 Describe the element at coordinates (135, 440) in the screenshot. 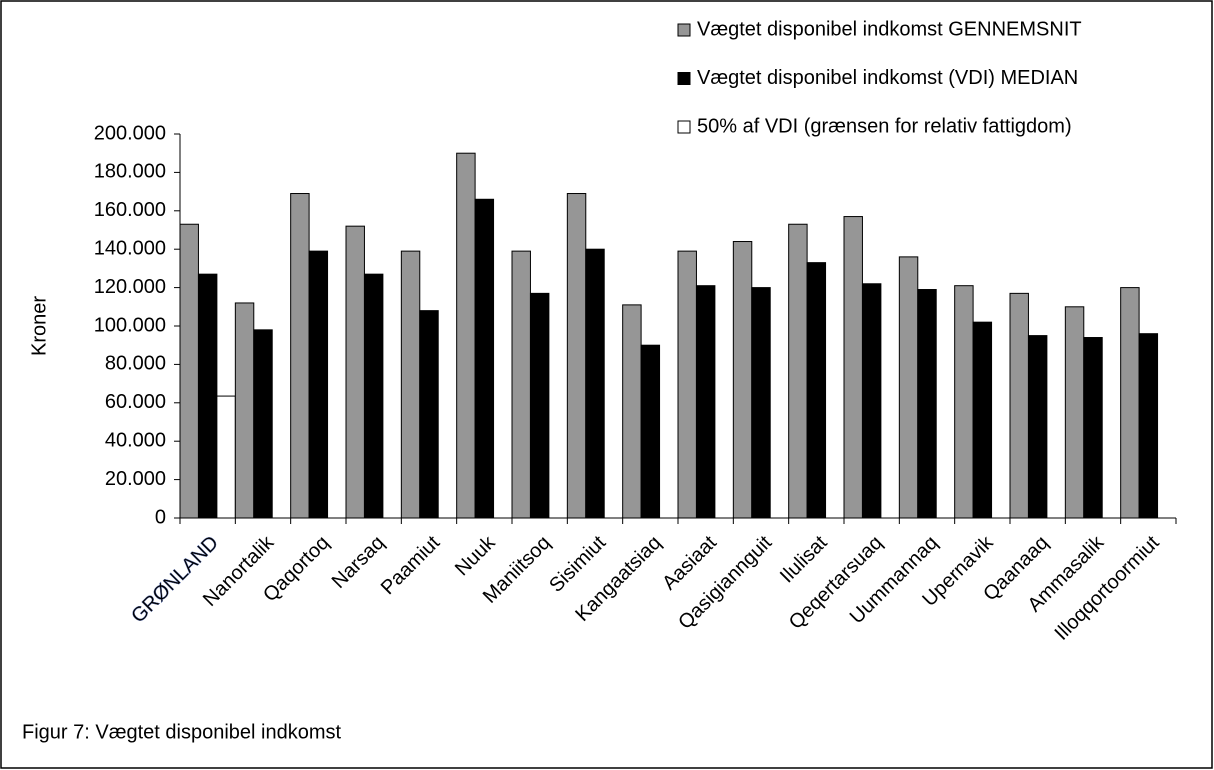

I see `y-tick-label: 40.000` at that location.